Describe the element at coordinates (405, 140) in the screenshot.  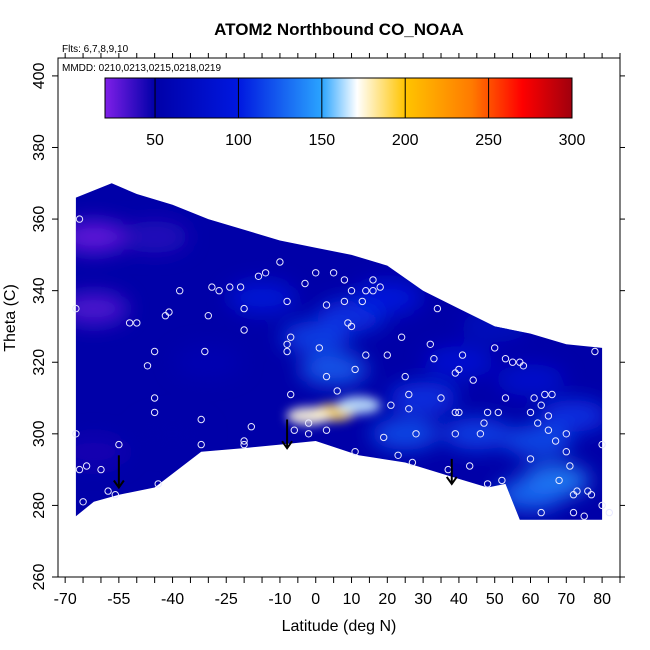
I see `colorbar-tick-label: 200` at that location.